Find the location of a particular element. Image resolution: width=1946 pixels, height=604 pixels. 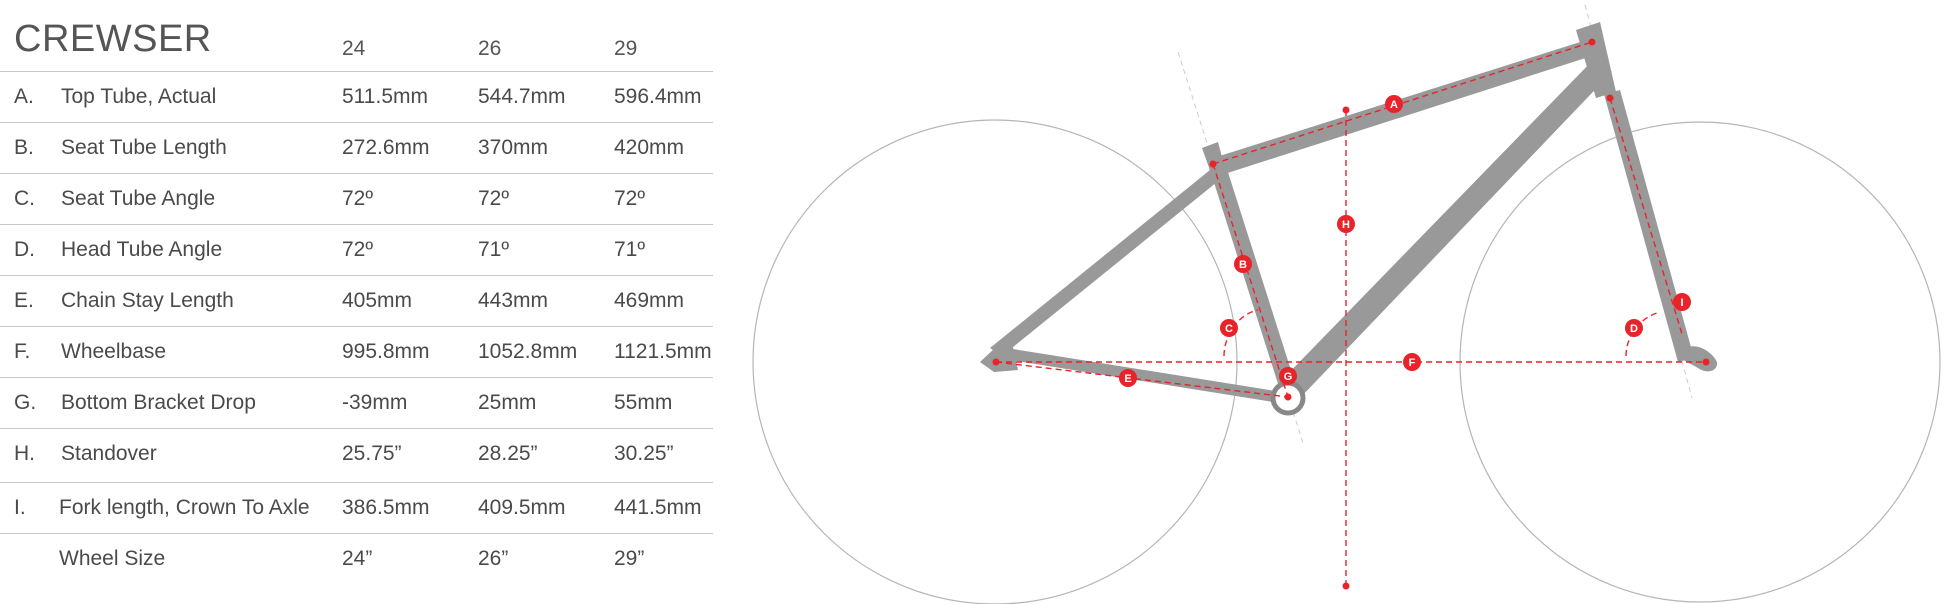

top-tube-line is located at coordinates (1402, 103).